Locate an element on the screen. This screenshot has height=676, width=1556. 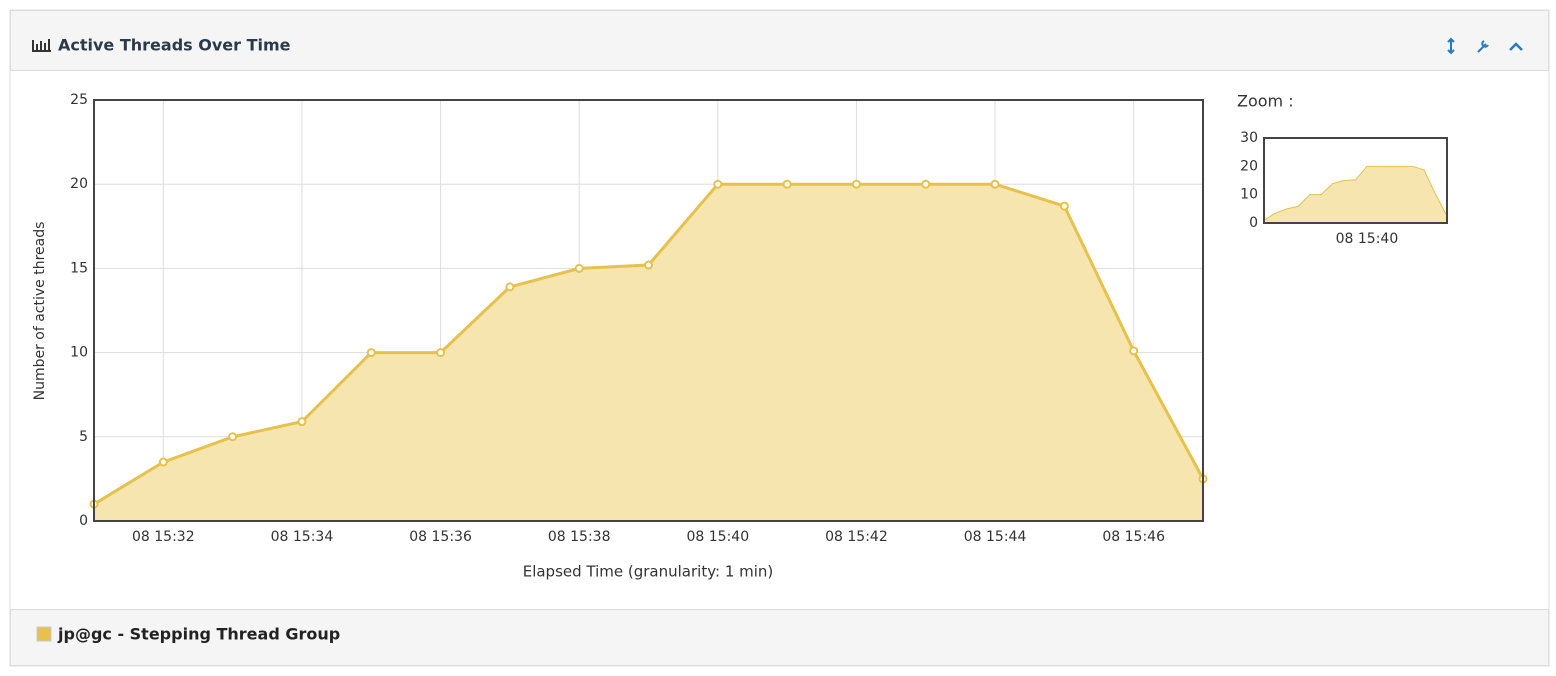
settings-button is located at coordinates (1483, 46).